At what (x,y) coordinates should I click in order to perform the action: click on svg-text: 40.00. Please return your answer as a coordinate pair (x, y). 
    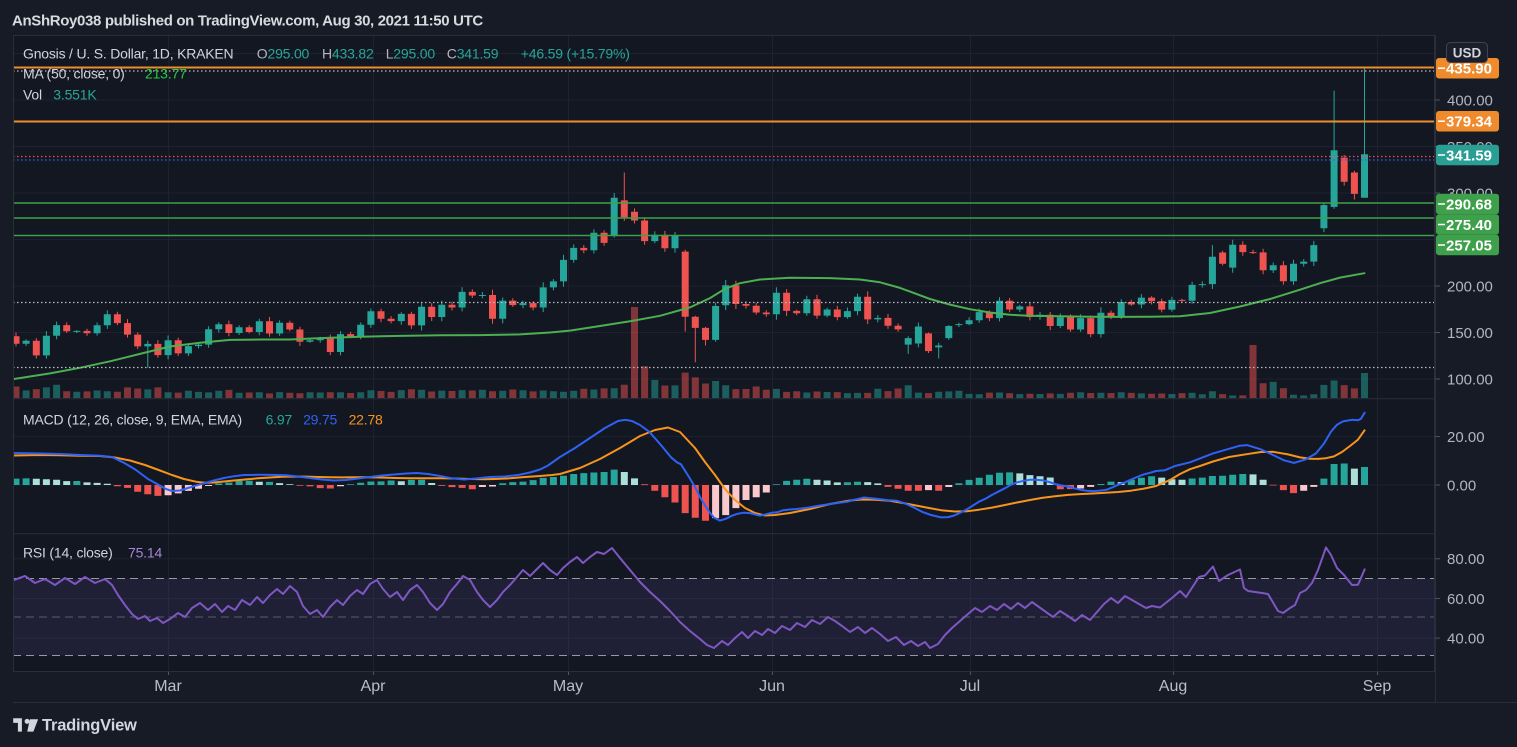
    Looking at the image, I should click on (1466, 638).